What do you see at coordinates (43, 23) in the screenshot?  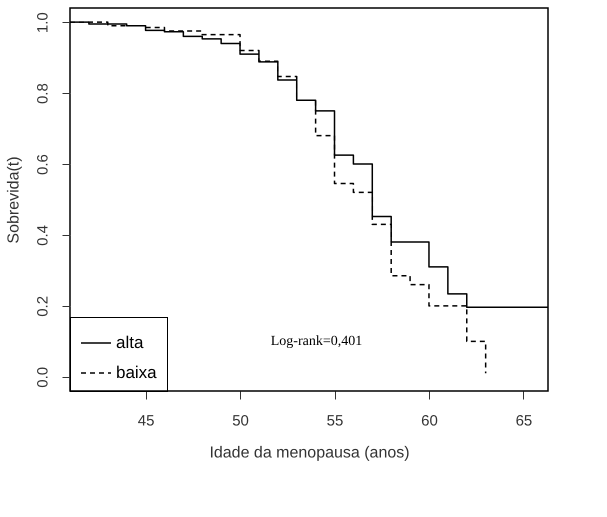 I see `y-tick-label: 1.0` at bounding box center [43, 23].